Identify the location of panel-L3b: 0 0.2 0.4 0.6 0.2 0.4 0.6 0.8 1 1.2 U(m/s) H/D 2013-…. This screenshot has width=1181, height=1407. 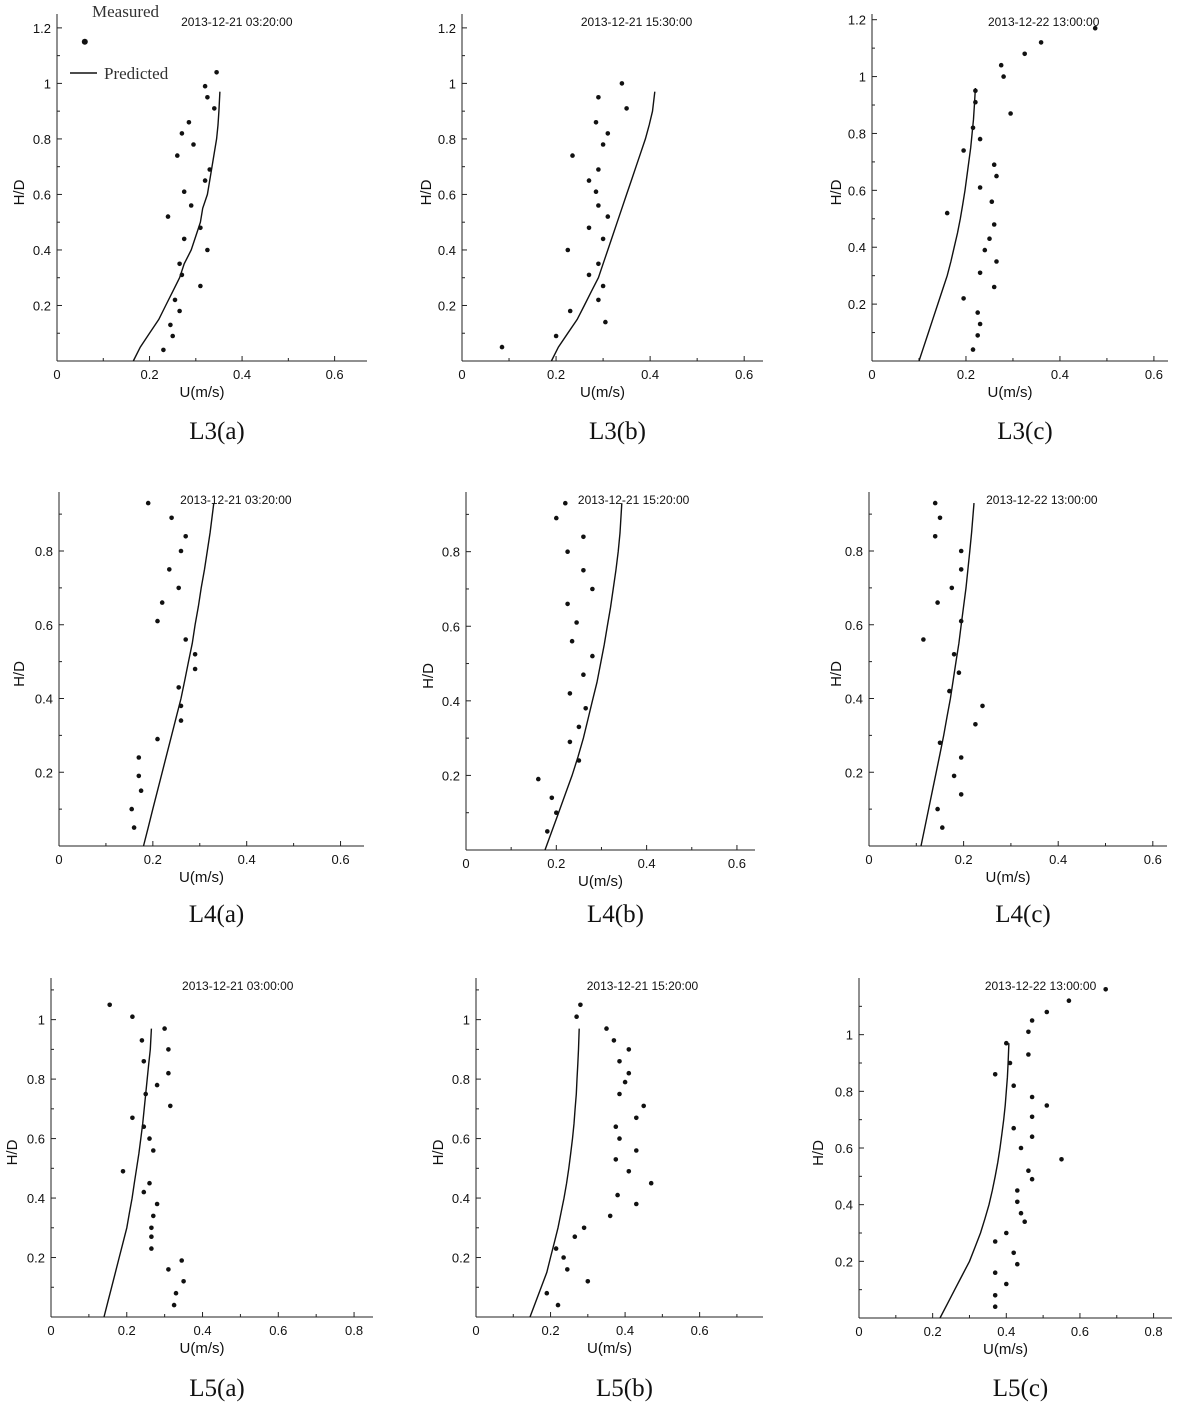
(590, 229).